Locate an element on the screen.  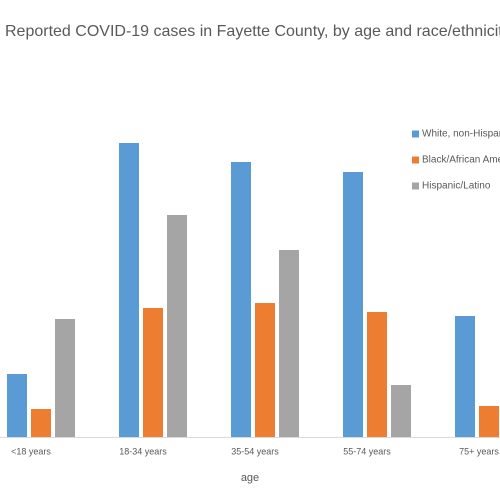
legend-label: White, non-Hispan is located at coordinates (461, 134).